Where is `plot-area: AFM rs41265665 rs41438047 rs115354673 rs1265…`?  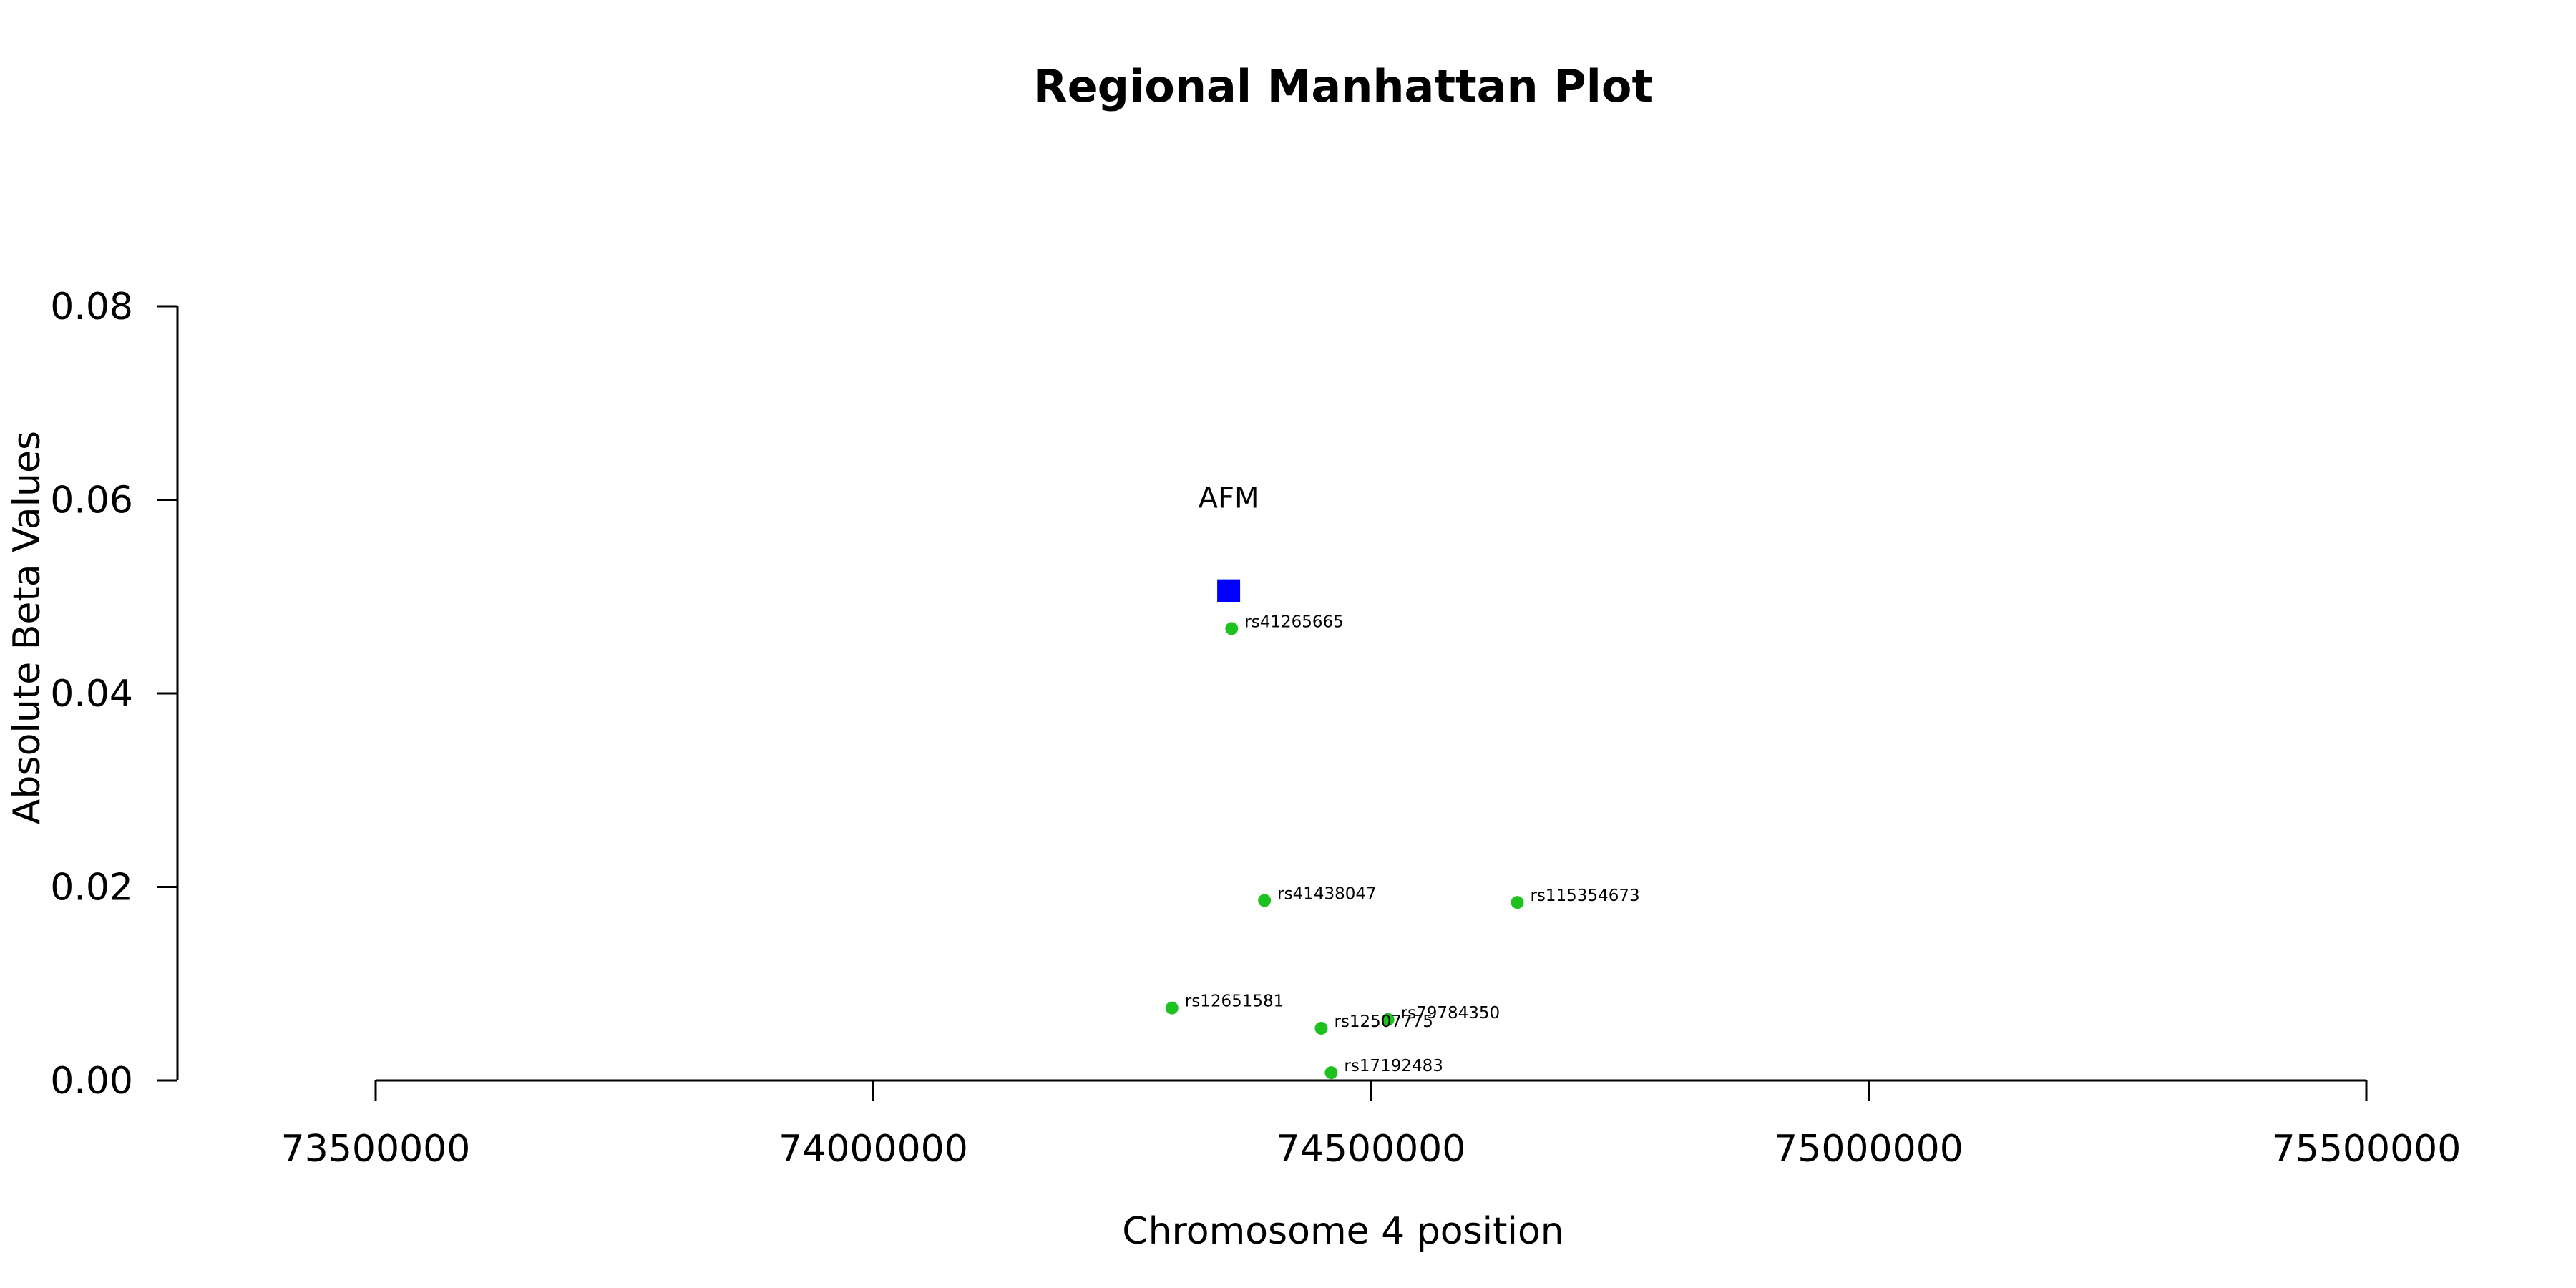 plot-area: AFM rs41265665 rs41438047 rs115354673 rs1265… is located at coordinates (1402, 781).